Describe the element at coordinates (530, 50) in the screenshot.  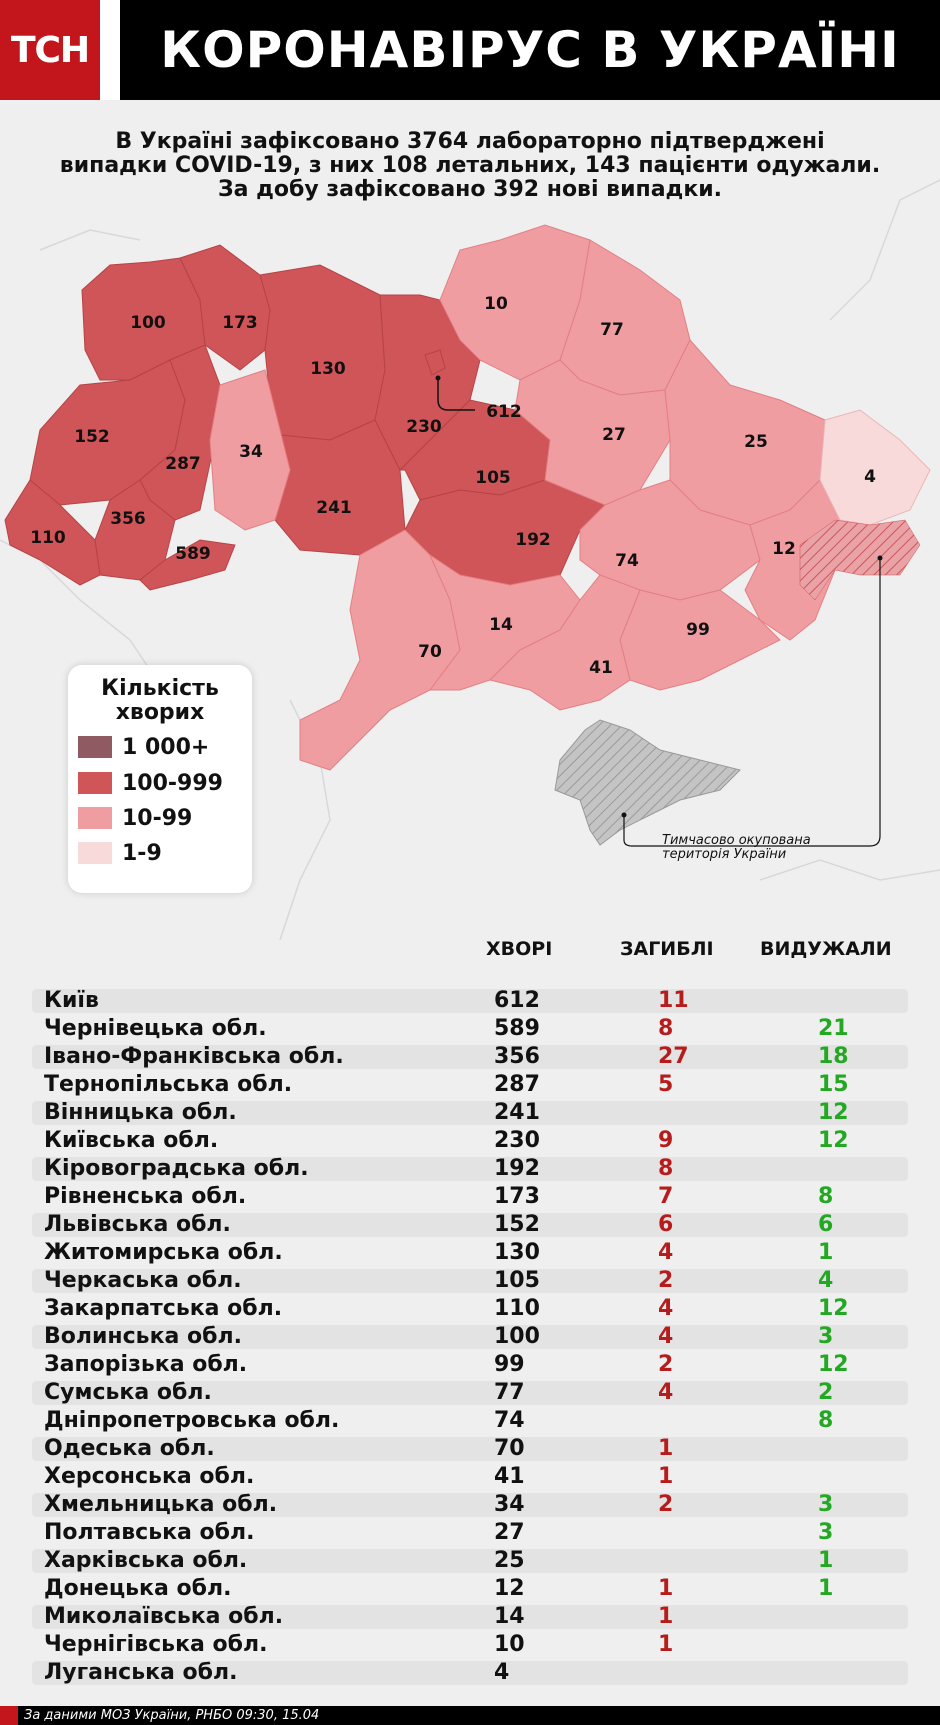
I see `title-bar: КОРОНАВІРУС В УКРАЇНІ` at that location.